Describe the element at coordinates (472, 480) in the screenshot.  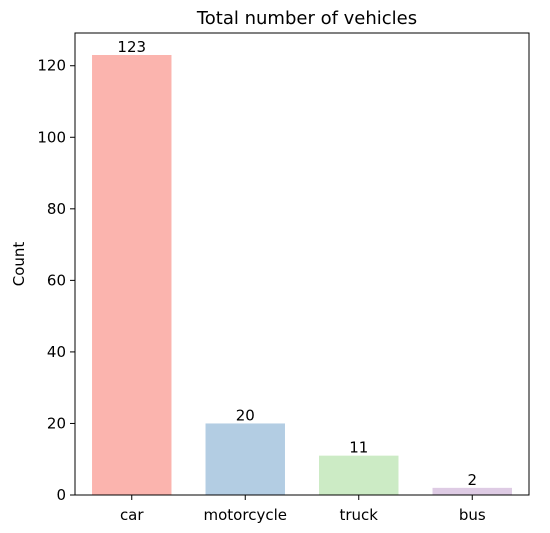
I see `data-label-bus: 2` at that location.